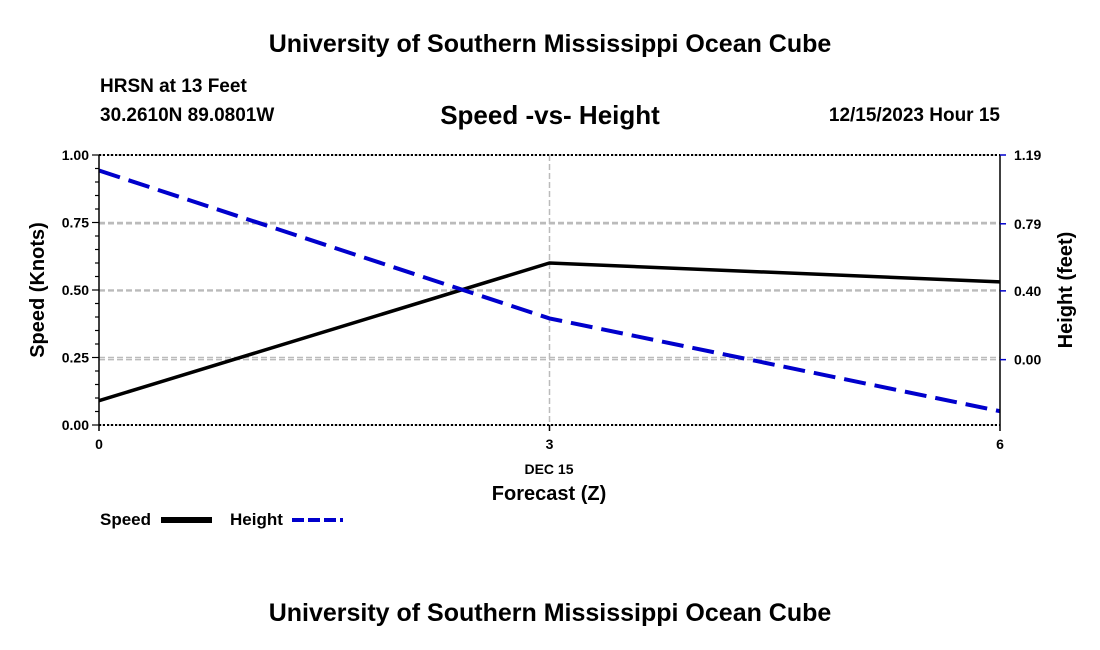  Describe the element at coordinates (75, 290) in the screenshot. I see `left-tick-label: 0.50` at that location.